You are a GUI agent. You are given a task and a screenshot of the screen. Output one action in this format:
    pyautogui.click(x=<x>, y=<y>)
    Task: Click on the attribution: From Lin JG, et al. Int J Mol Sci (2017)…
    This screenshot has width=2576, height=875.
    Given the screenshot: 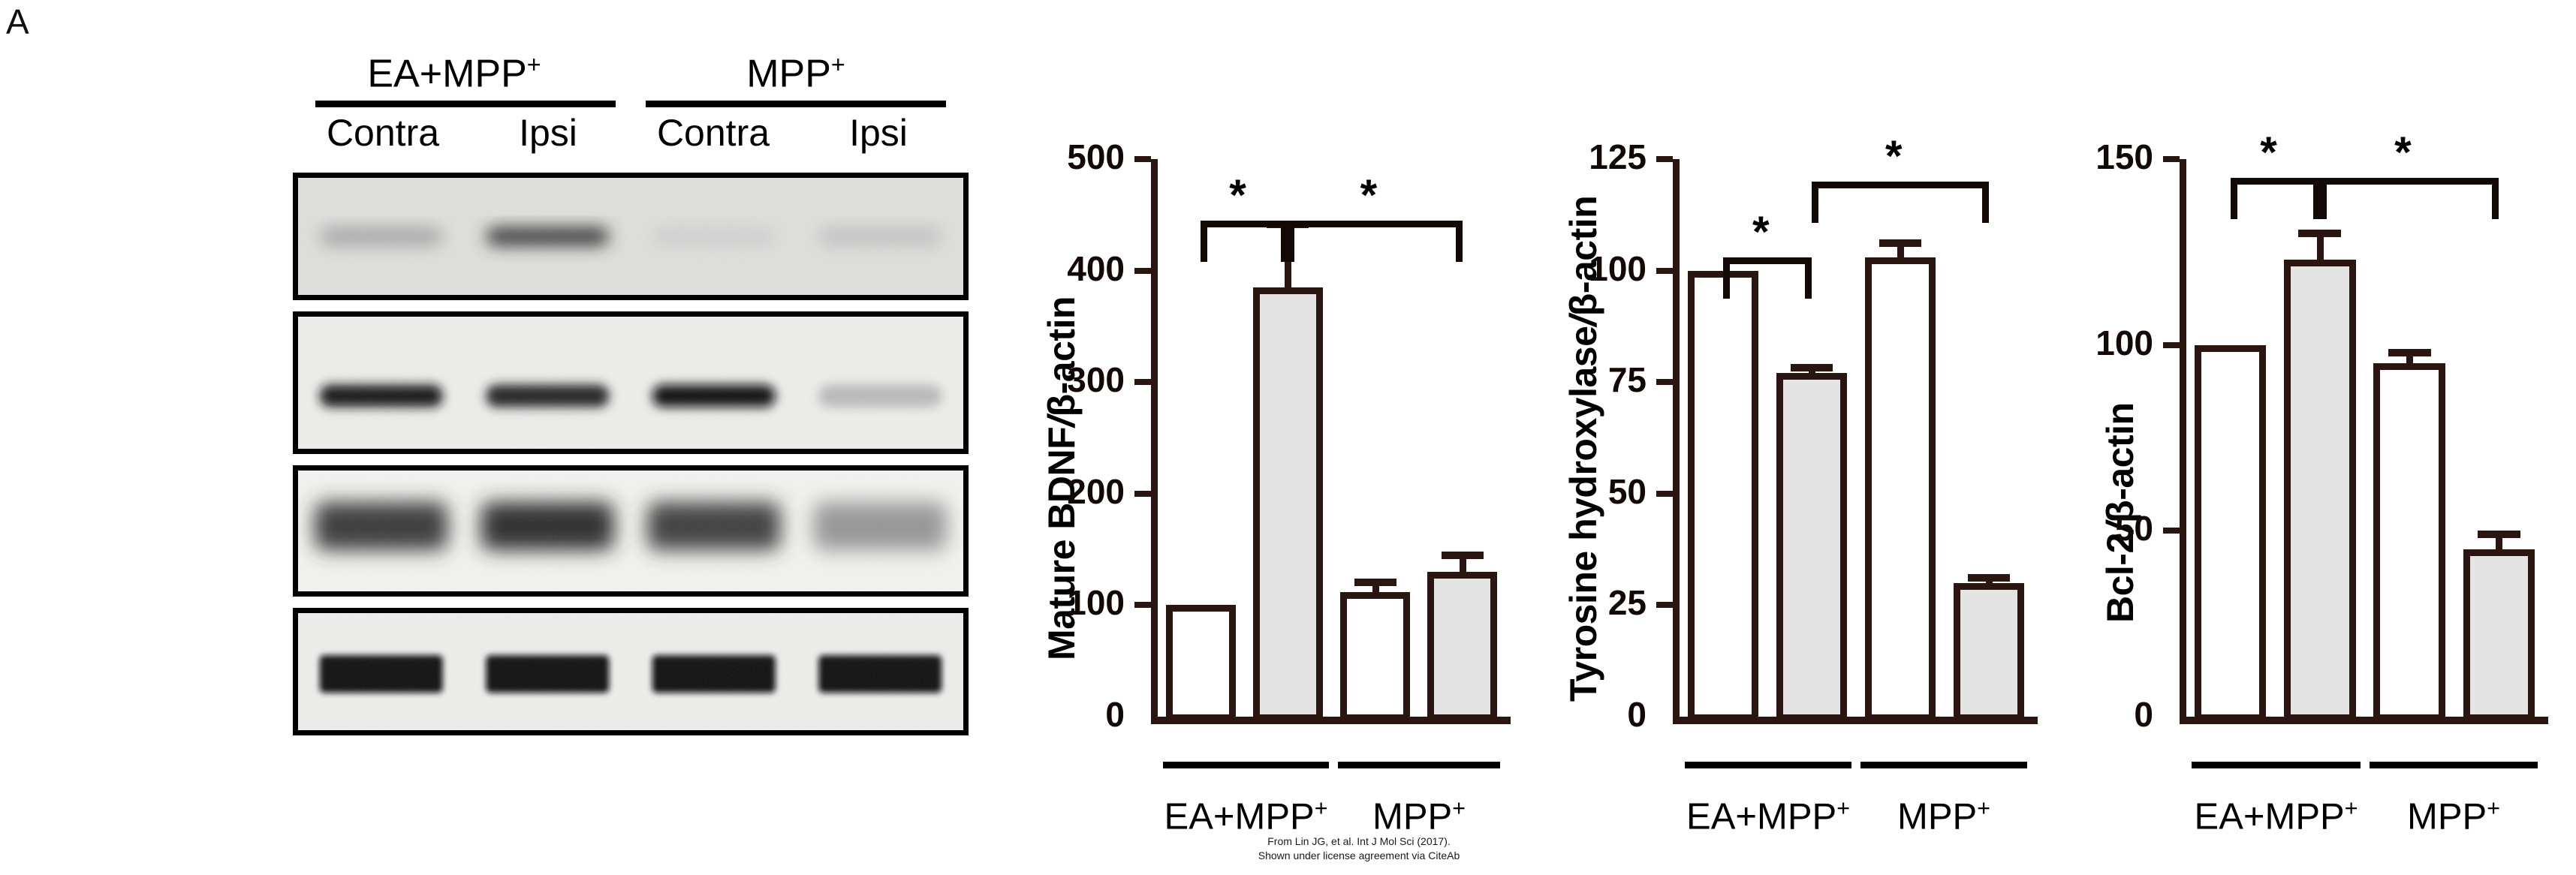 What is the action you would take?
    pyautogui.click(x=1359, y=849)
    